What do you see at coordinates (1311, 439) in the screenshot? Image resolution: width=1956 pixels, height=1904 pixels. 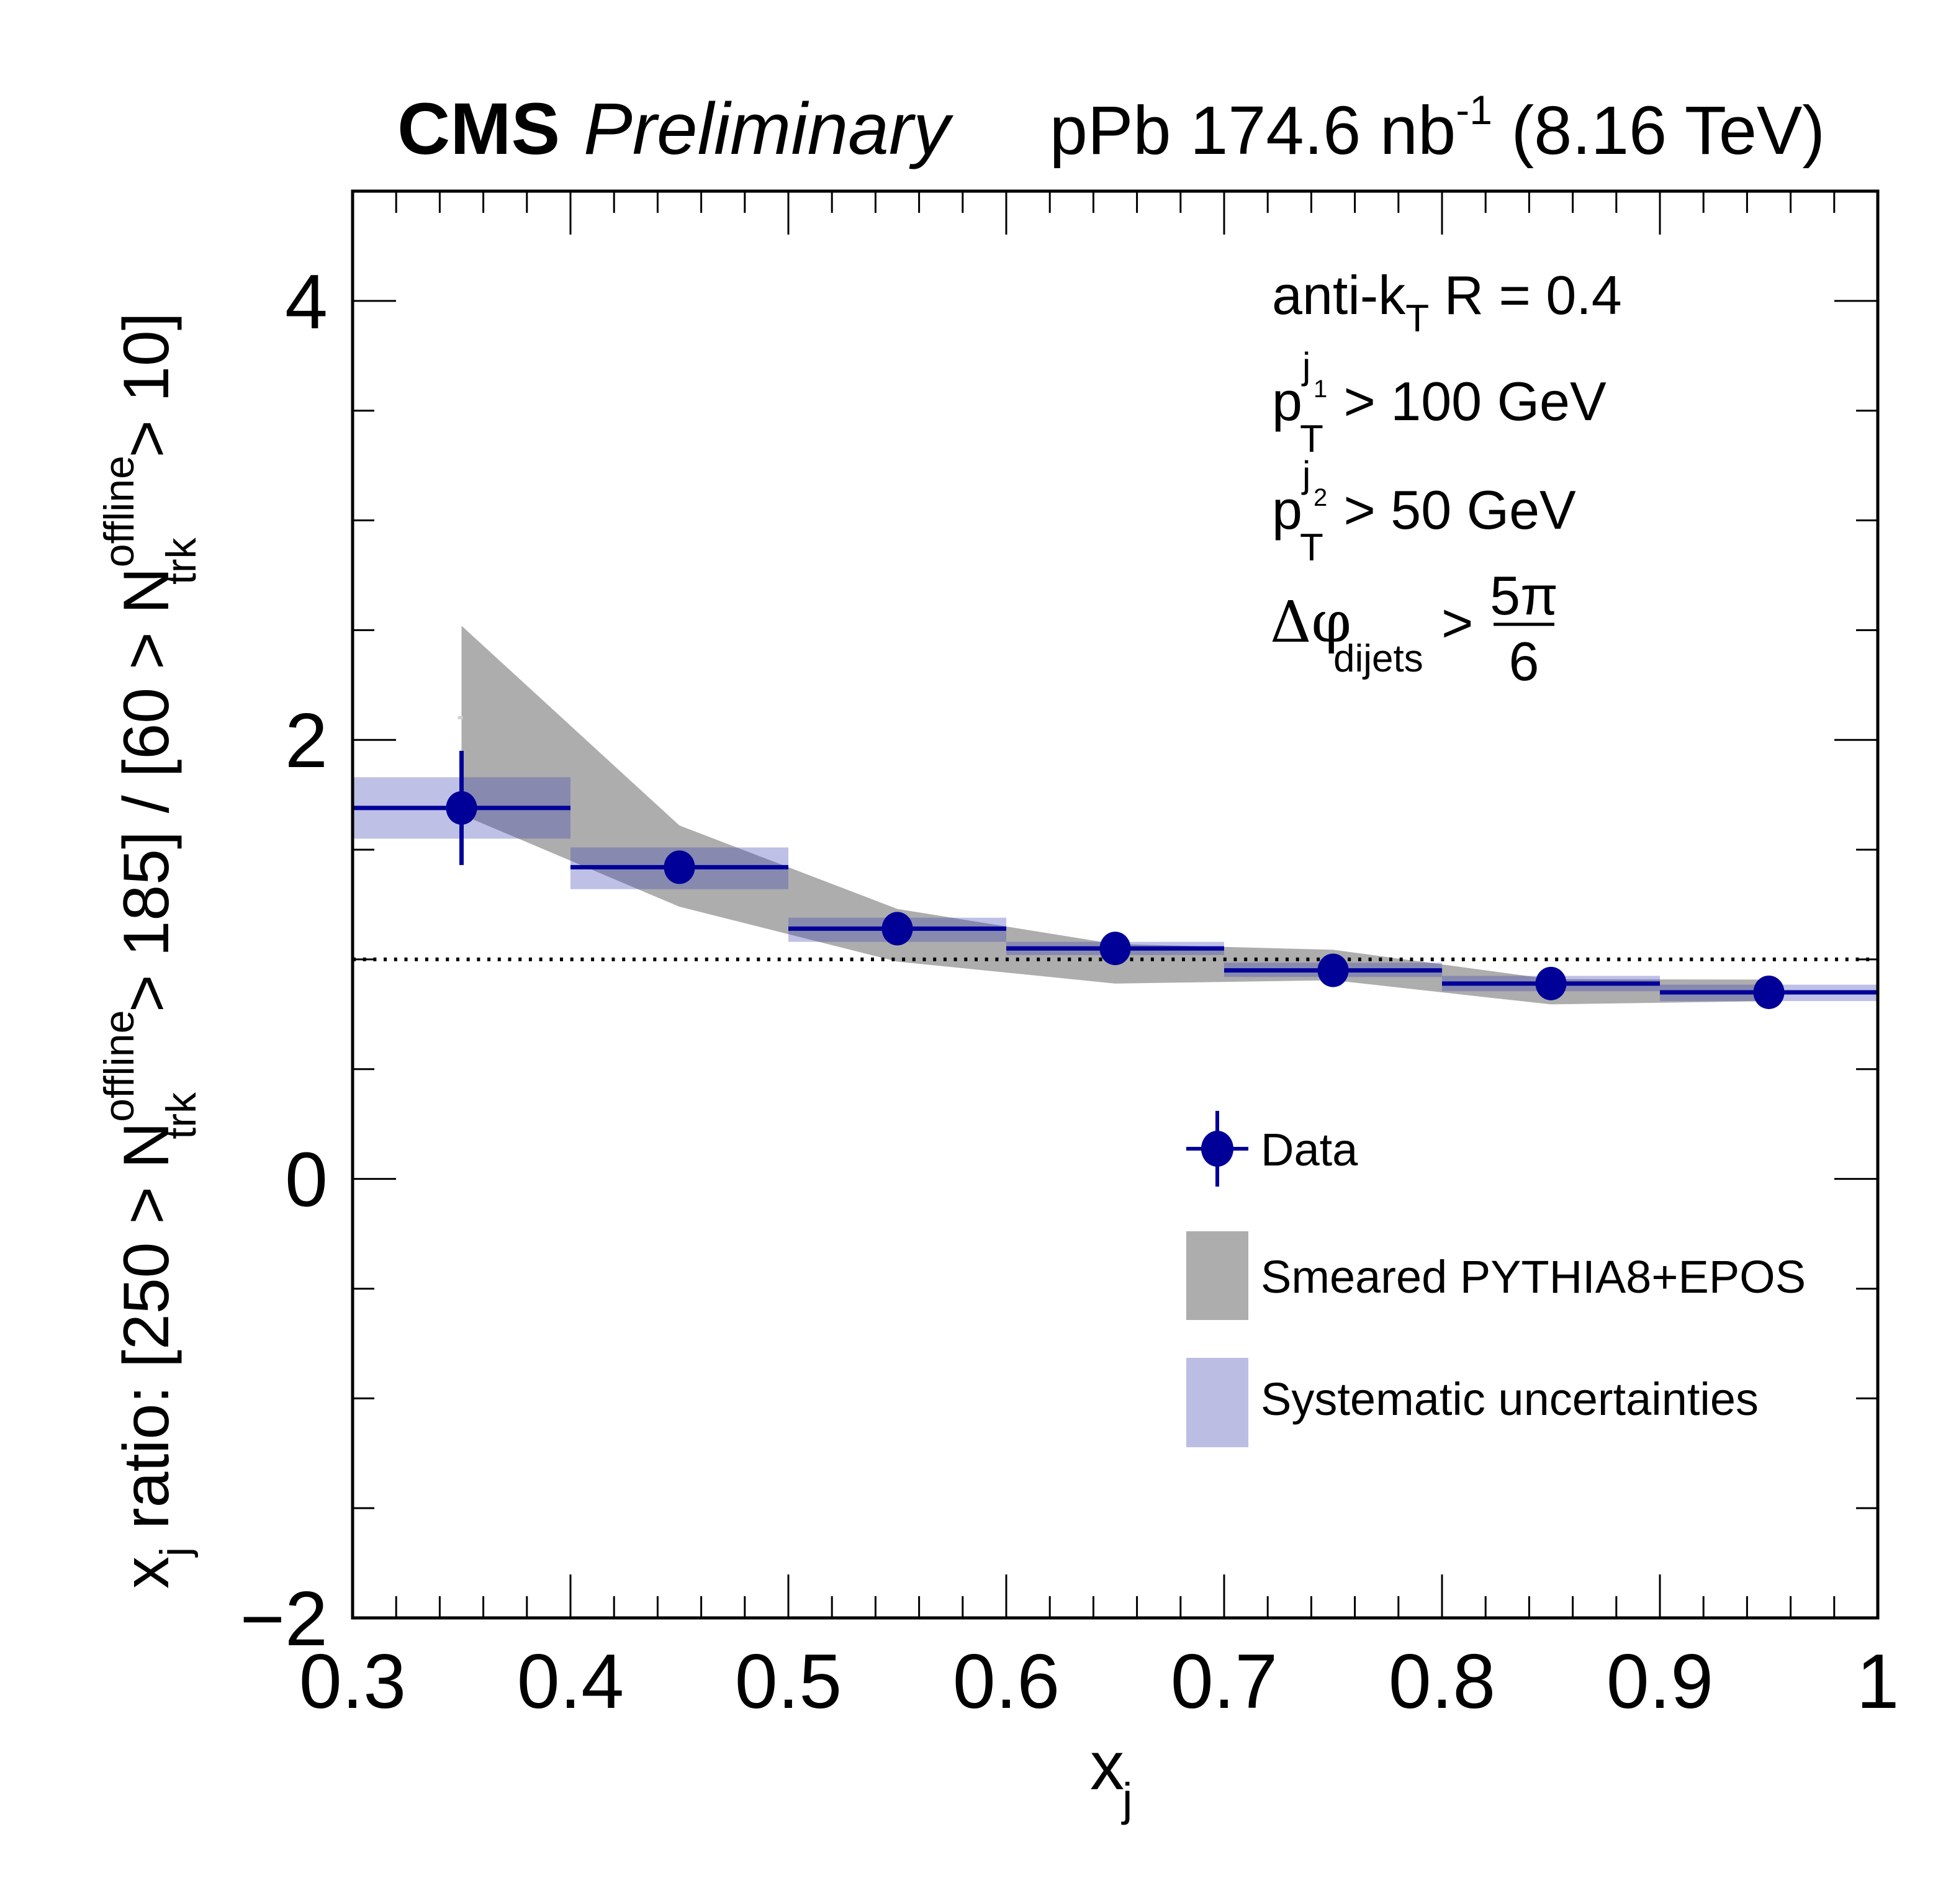 I see `annotation-pt1-sub: T` at bounding box center [1311, 439].